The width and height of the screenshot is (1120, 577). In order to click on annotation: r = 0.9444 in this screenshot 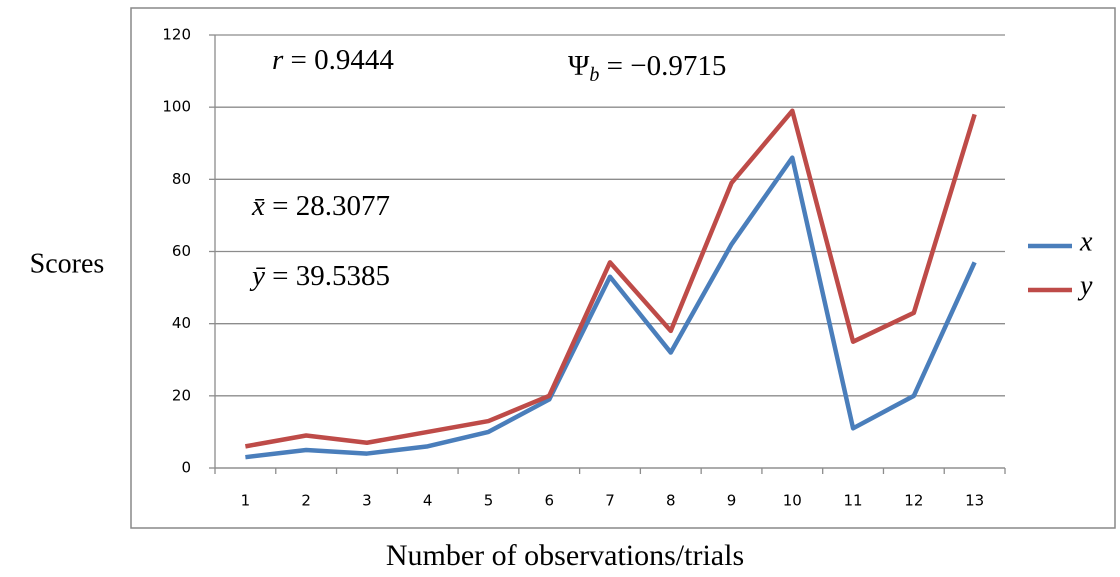, I will do `click(333, 60)`.